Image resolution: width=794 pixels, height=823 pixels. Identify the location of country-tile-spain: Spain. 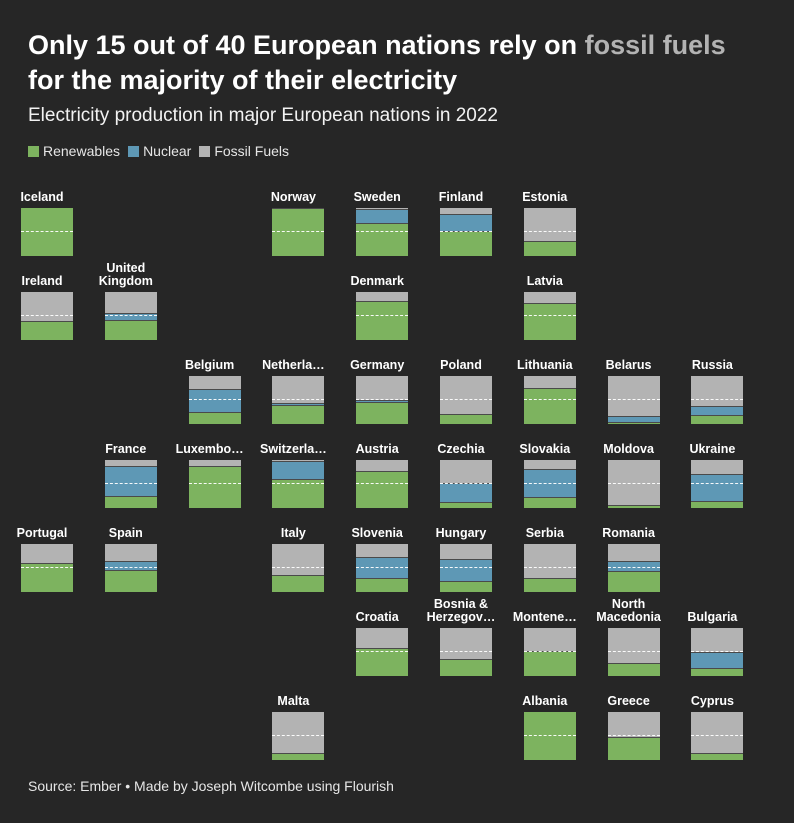
(126, 554).